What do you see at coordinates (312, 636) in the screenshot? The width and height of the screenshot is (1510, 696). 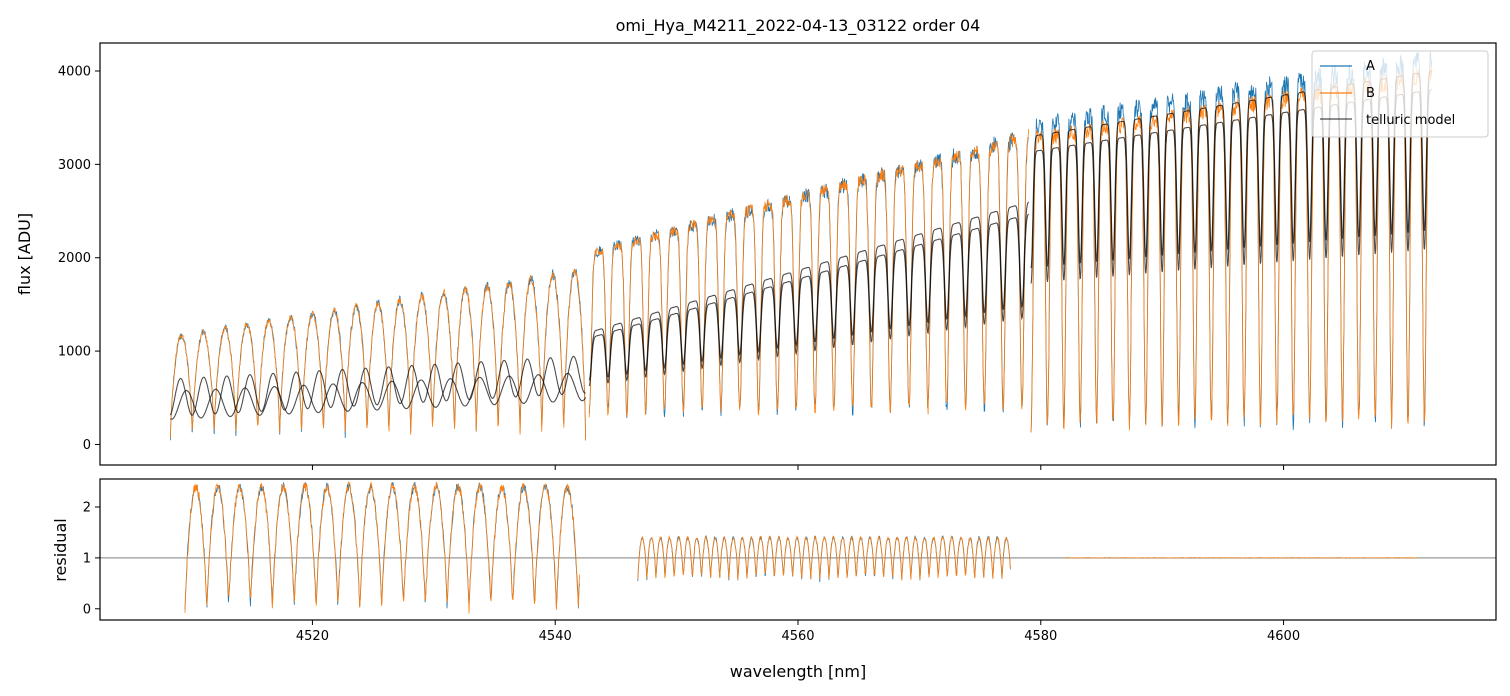 I see `x-tick-label: 4520` at bounding box center [312, 636].